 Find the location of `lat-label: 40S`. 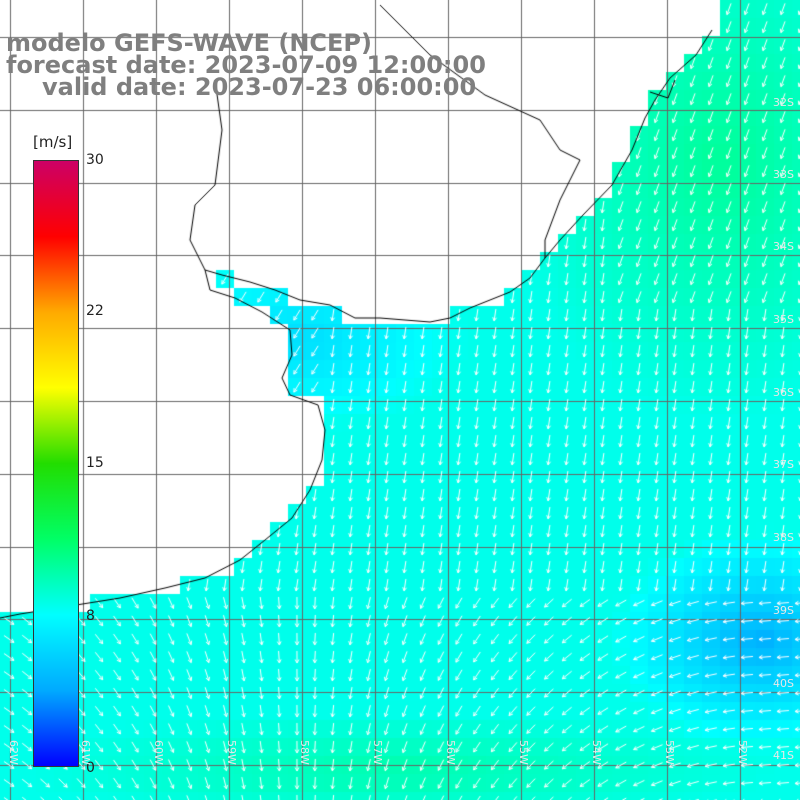

lat-label: 40S is located at coordinates (783, 683).